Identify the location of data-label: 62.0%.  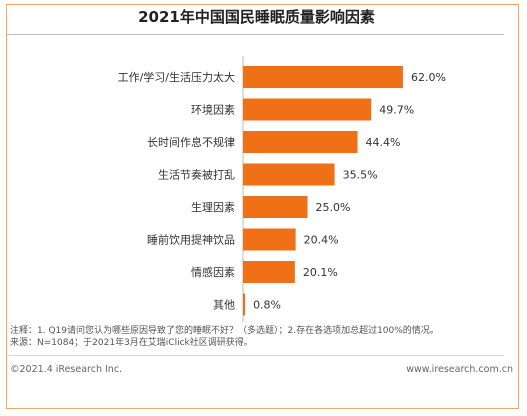
(428, 77).